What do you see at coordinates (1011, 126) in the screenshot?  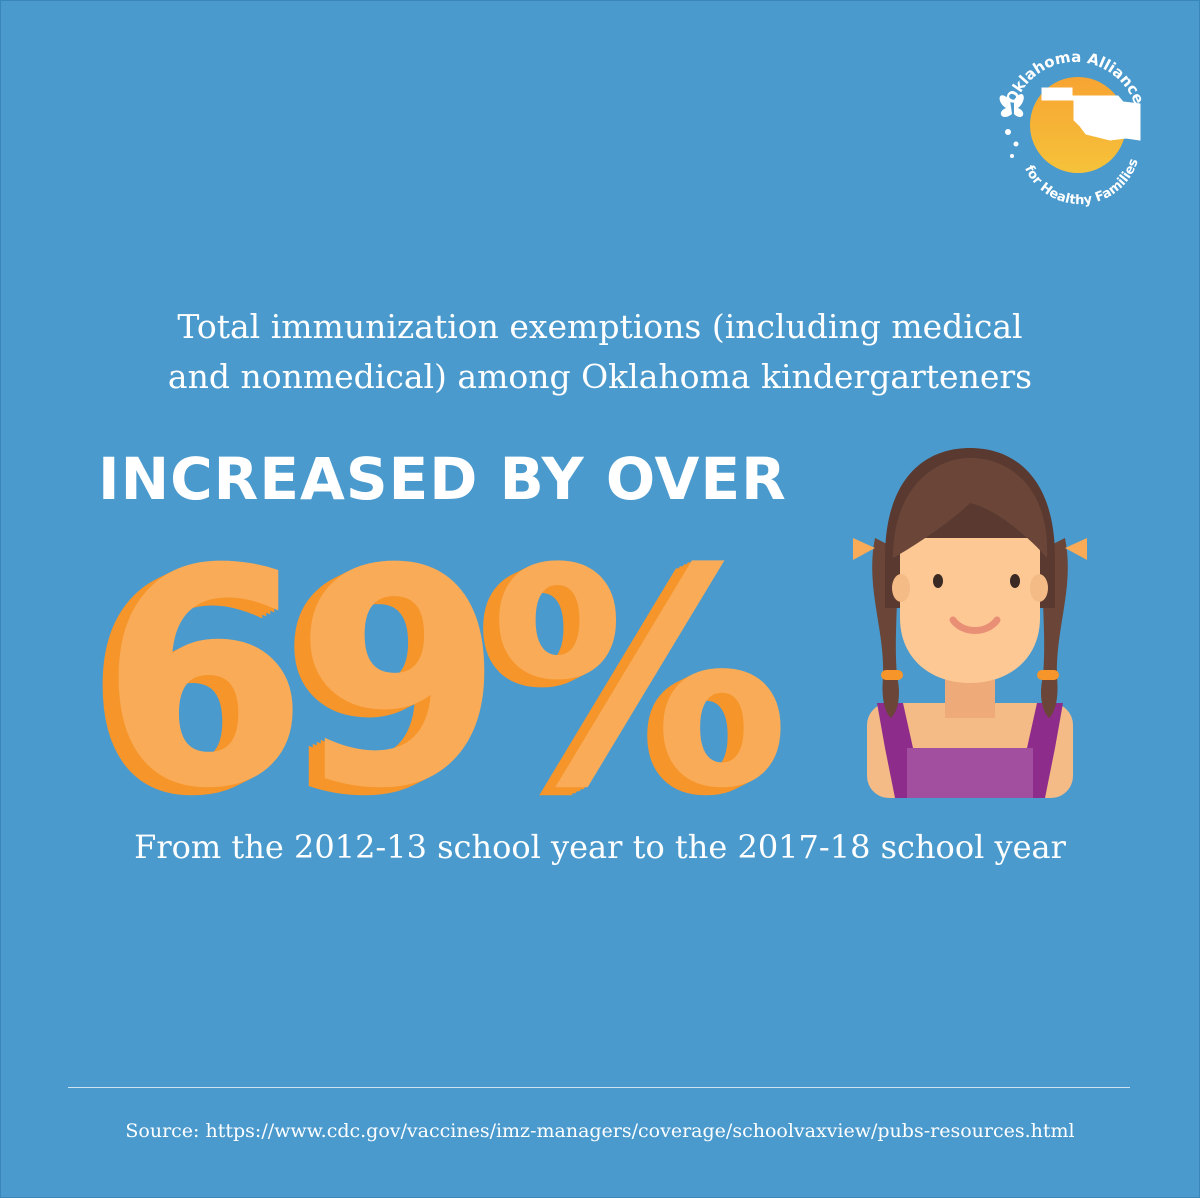 I see `butterfly-icon` at bounding box center [1011, 126].